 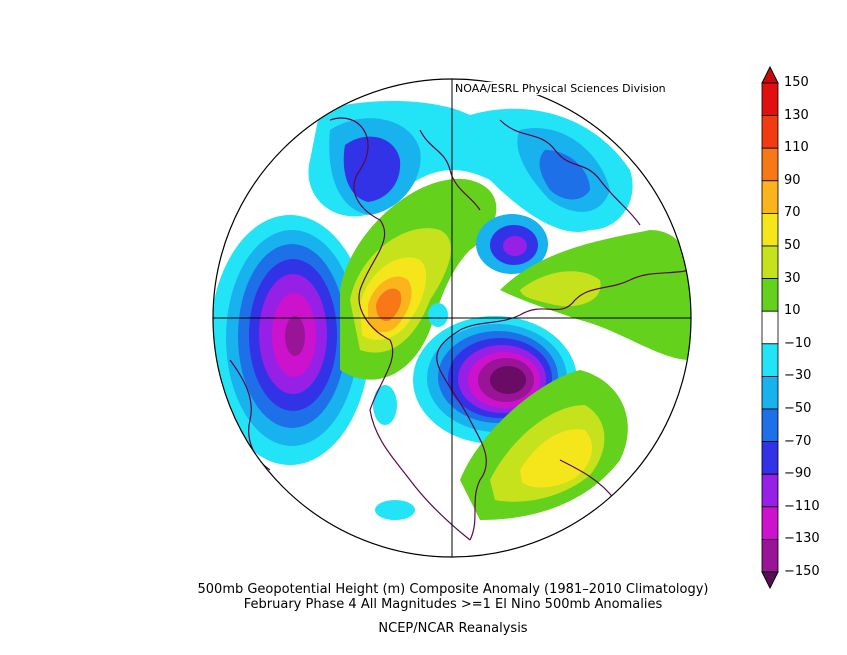 What do you see at coordinates (544, 445) in the screenshot?
I see `atlantic-ridge` at bounding box center [544, 445].